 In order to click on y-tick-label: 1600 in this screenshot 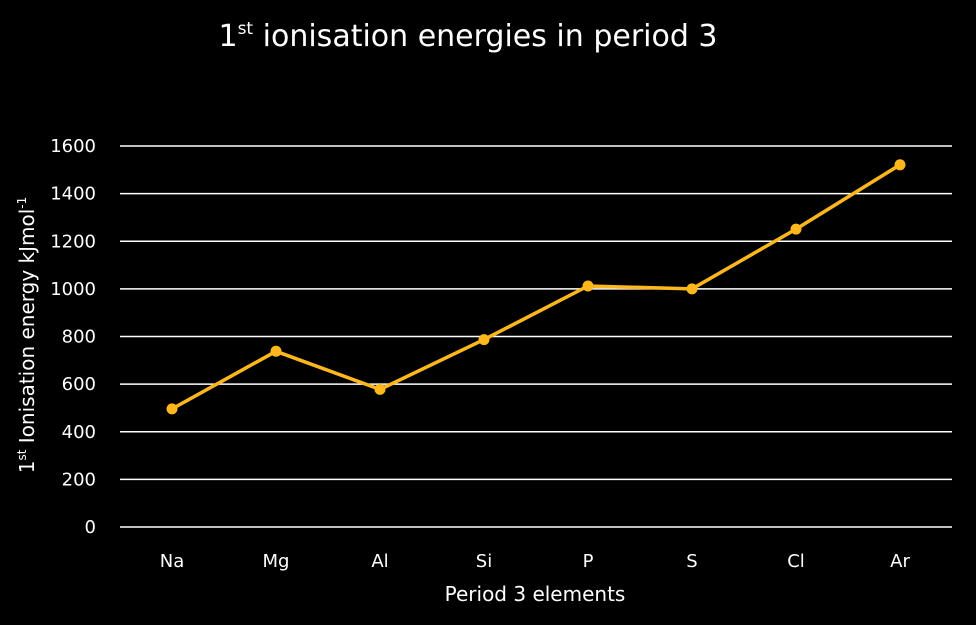, I will do `click(73, 146)`.